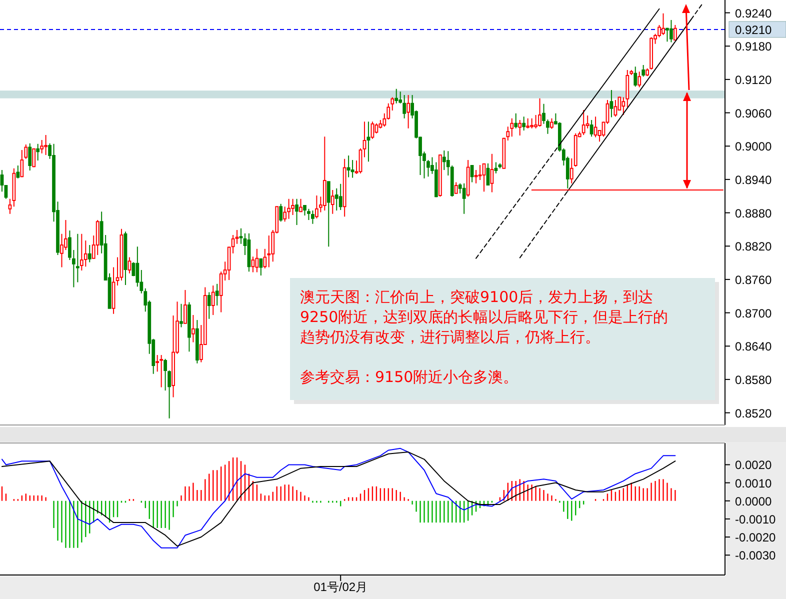 The height and width of the screenshot is (599, 786). What do you see at coordinates (755, 519) in the screenshot?
I see `y-tick-label: -0.0010` at bounding box center [755, 519].